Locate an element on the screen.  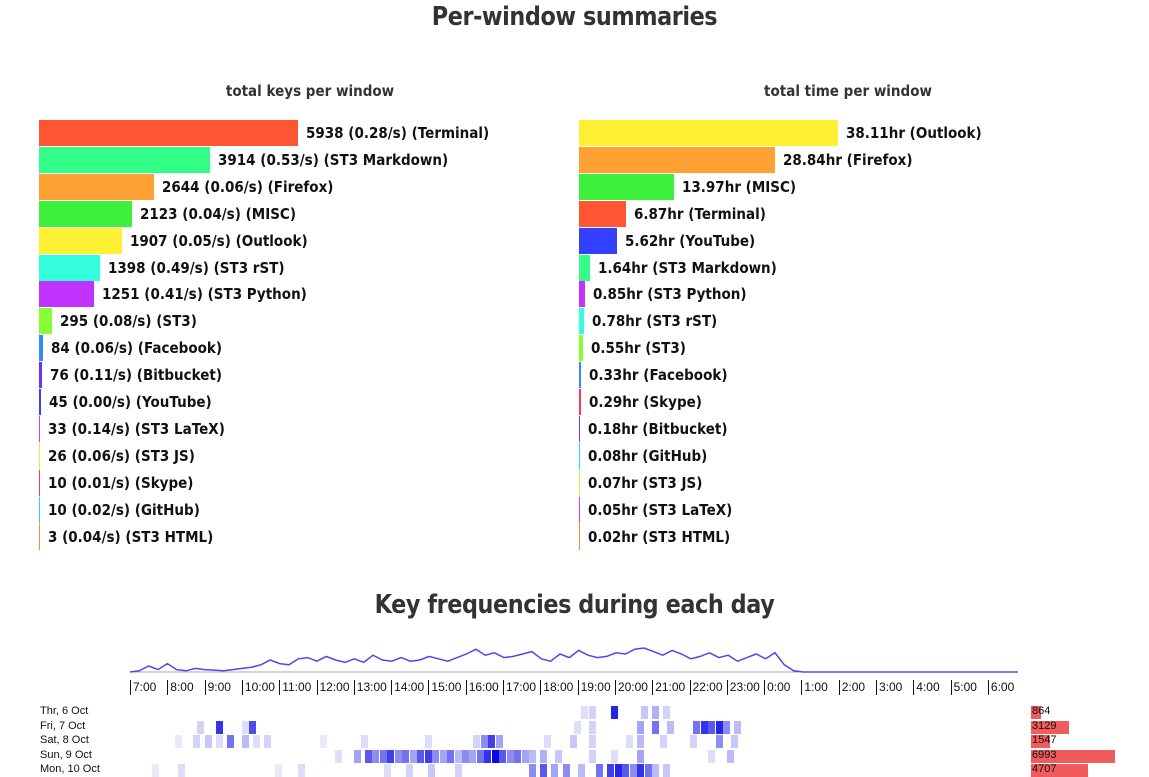
day-total-label: 3129 is located at coordinates (1044, 725).